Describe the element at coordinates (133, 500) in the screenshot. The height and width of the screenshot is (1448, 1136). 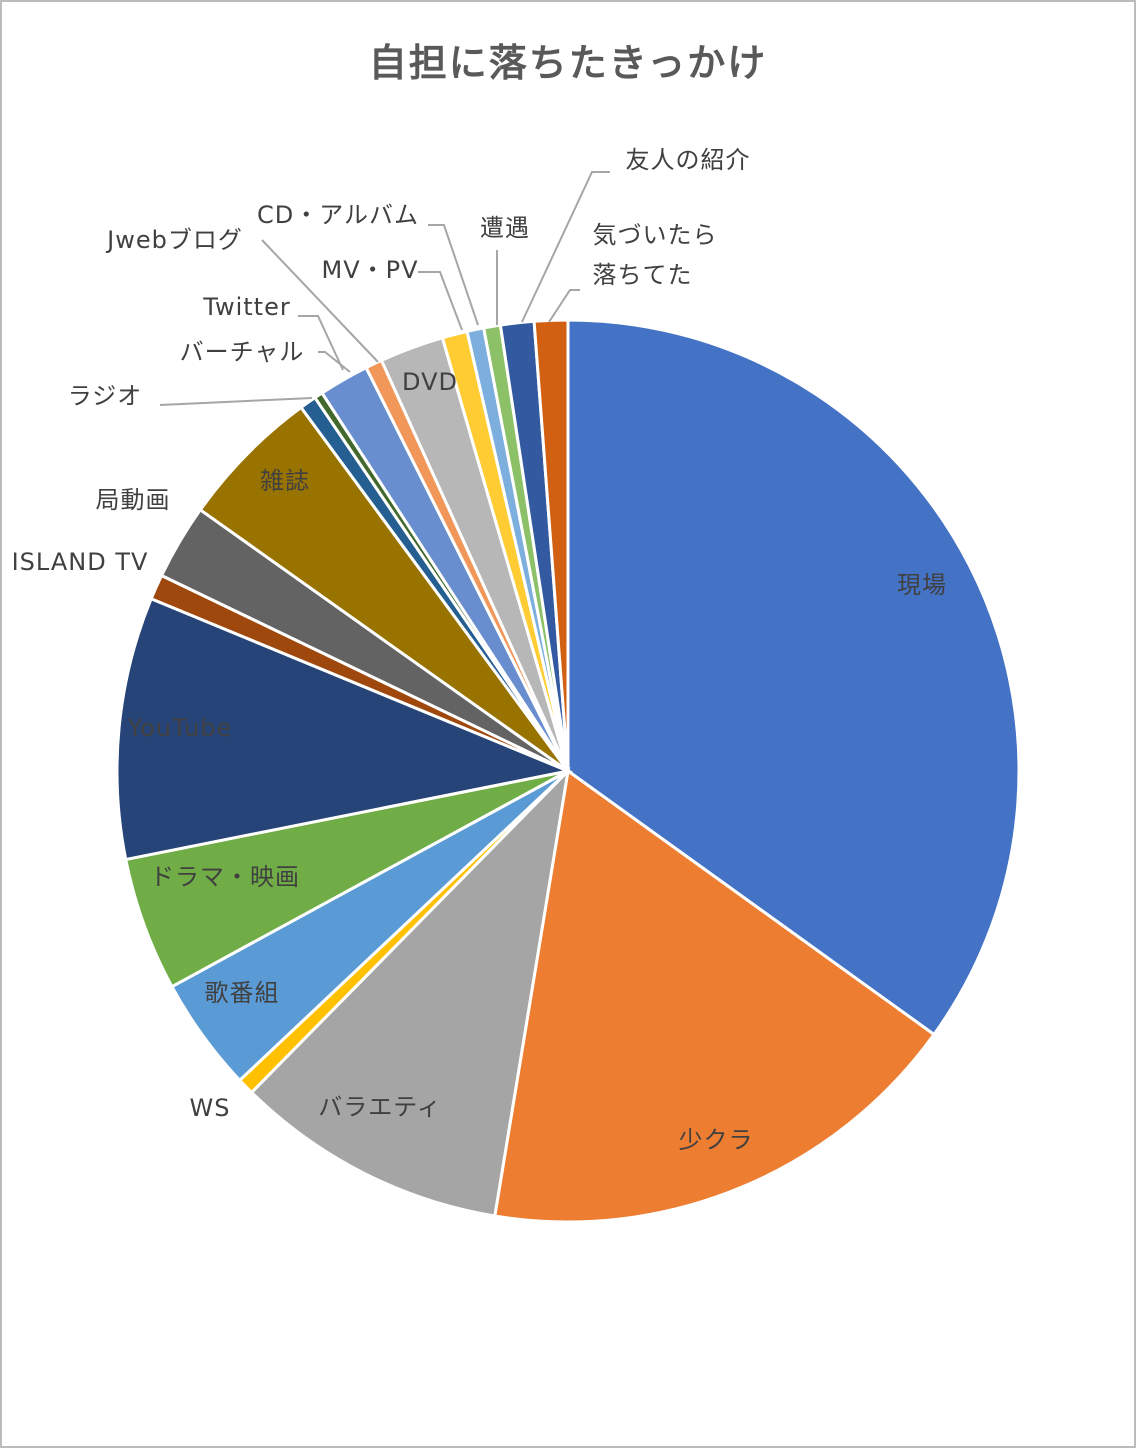
I see `slice-label: 局動画` at that location.